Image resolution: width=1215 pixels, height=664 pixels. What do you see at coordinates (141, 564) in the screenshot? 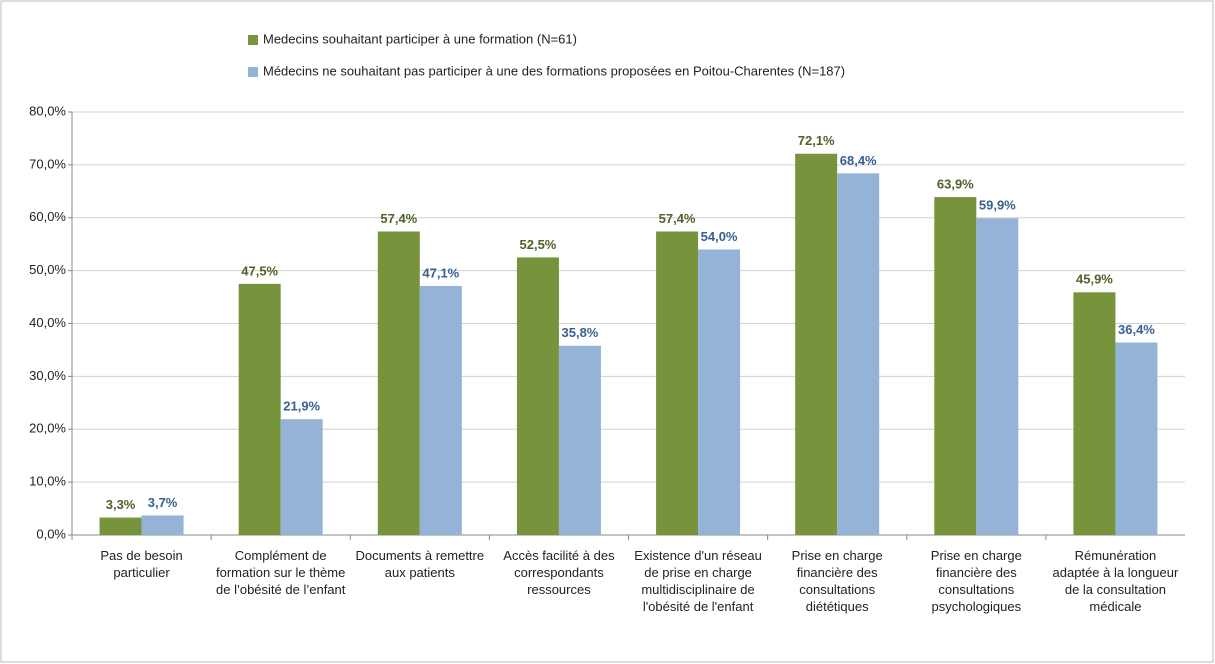
I see `x-tick-label: Pas de besoin particulier` at bounding box center [141, 564].